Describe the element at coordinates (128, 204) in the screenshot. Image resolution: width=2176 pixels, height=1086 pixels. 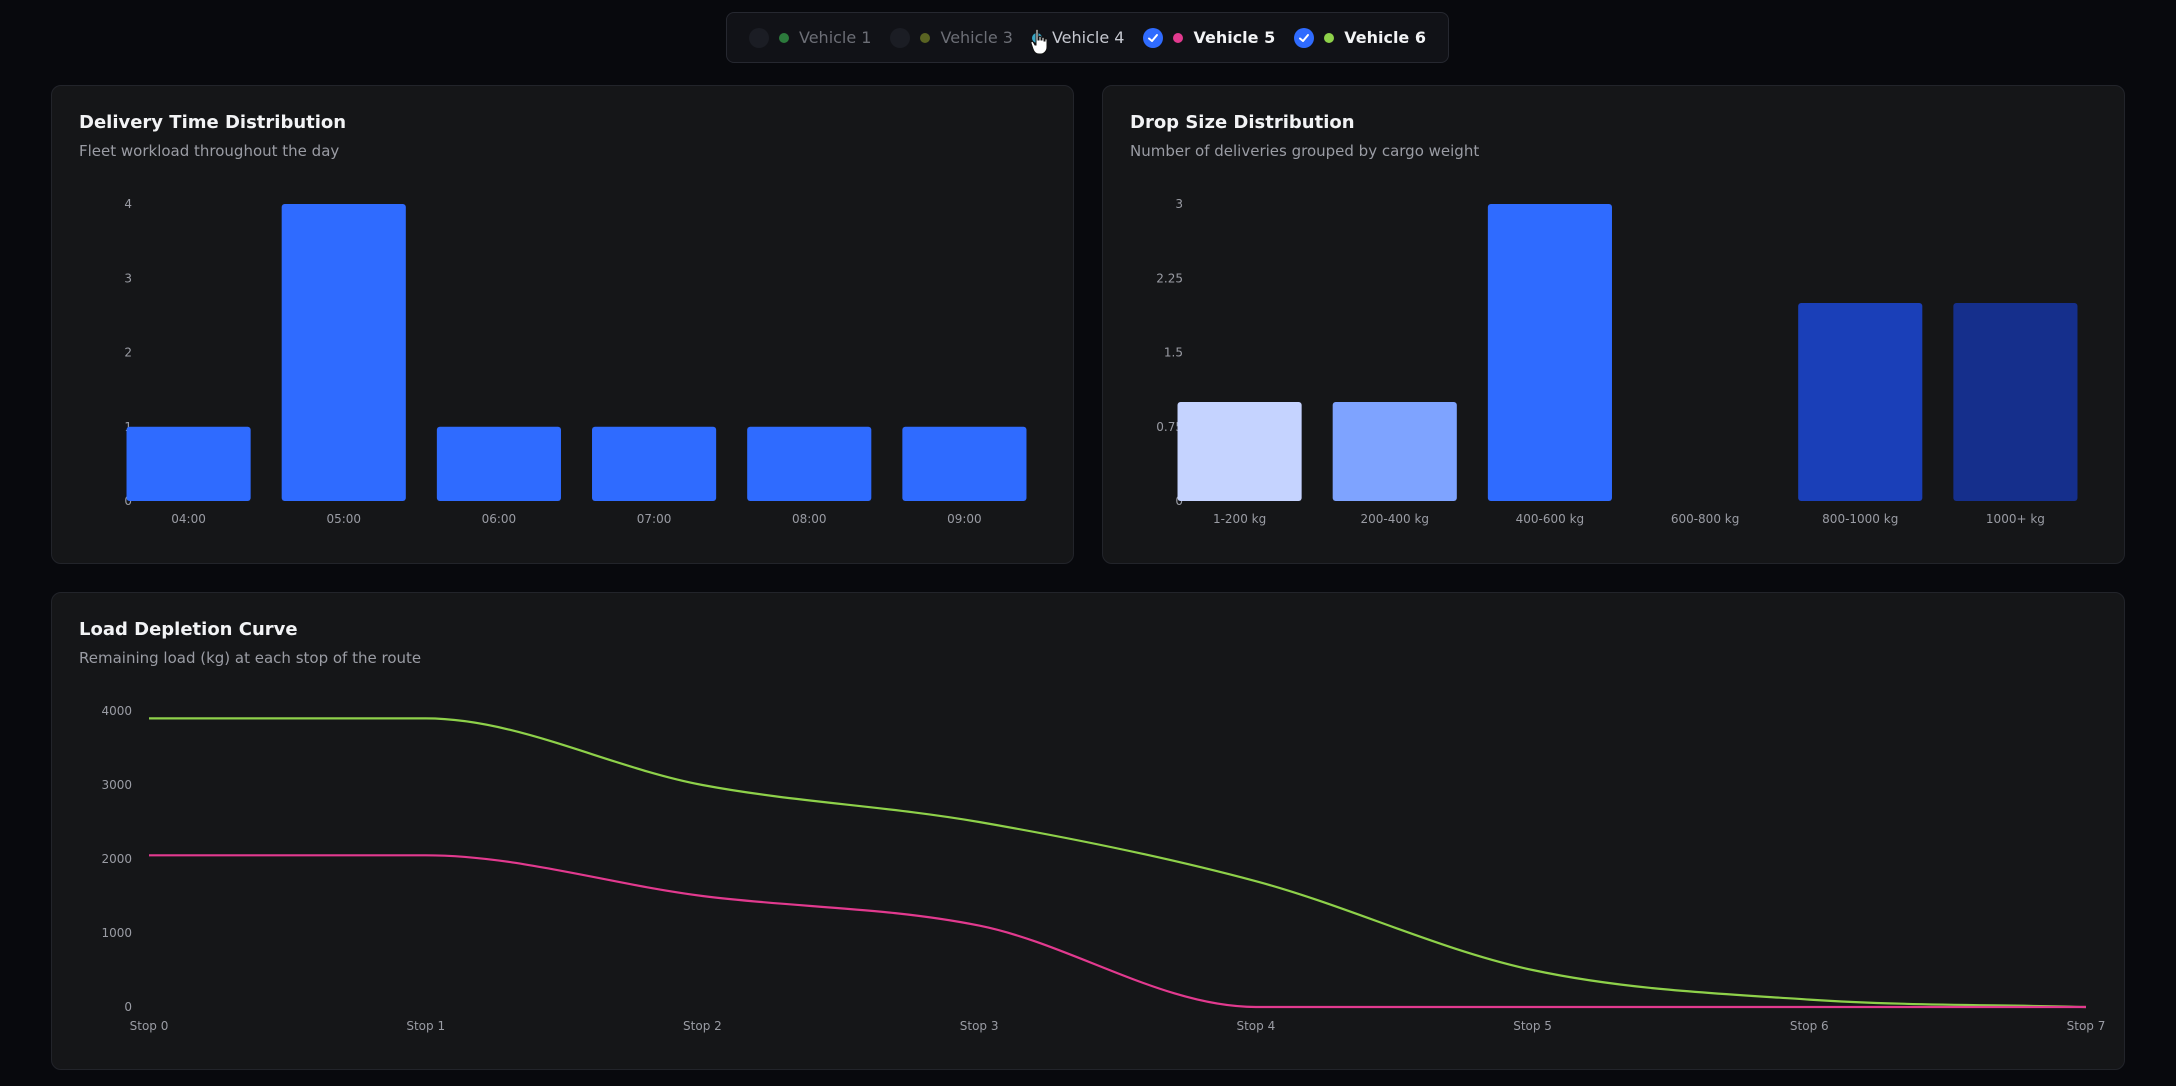
I see `y-tick-label: 4` at that location.